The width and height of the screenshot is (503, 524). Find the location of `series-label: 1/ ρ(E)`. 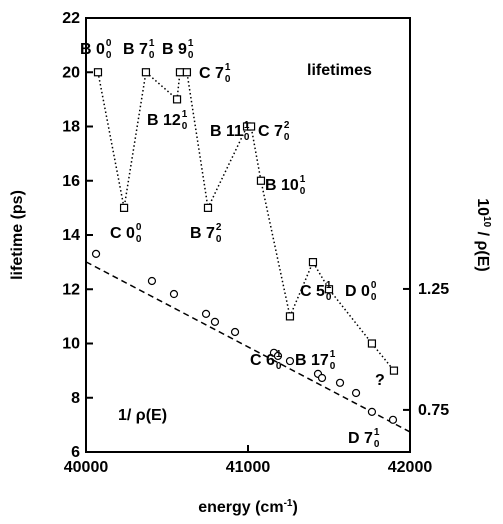

series-label: 1/ ρ(E) is located at coordinates (142, 415).